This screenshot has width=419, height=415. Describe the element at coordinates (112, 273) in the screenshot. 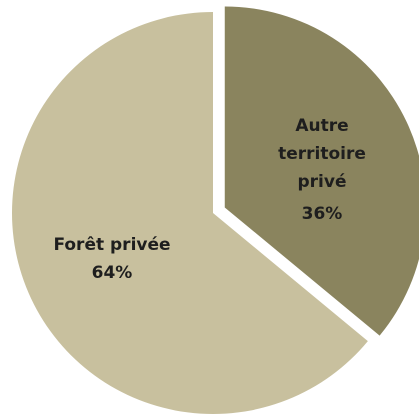

I see `slice-label: 64%` at that location.